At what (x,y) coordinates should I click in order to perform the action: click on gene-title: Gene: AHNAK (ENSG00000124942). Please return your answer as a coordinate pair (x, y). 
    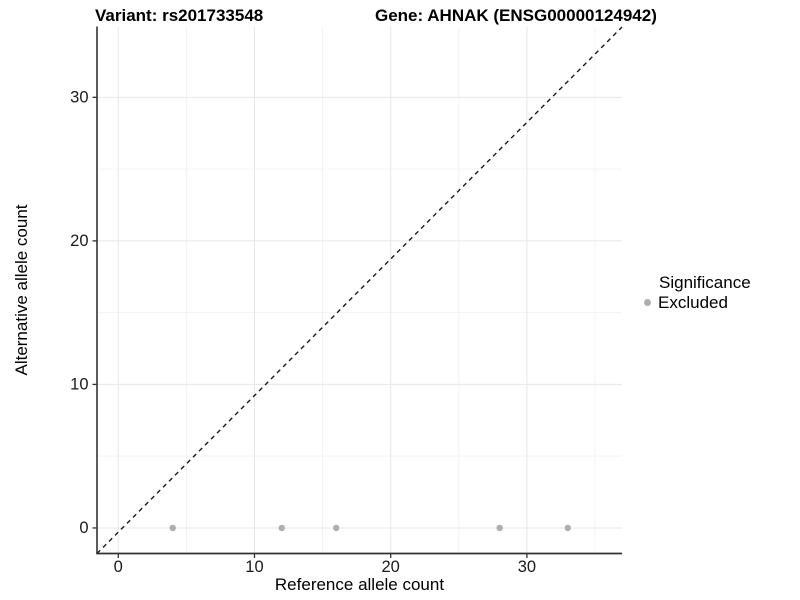
    Looking at the image, I should click on (516, 15).